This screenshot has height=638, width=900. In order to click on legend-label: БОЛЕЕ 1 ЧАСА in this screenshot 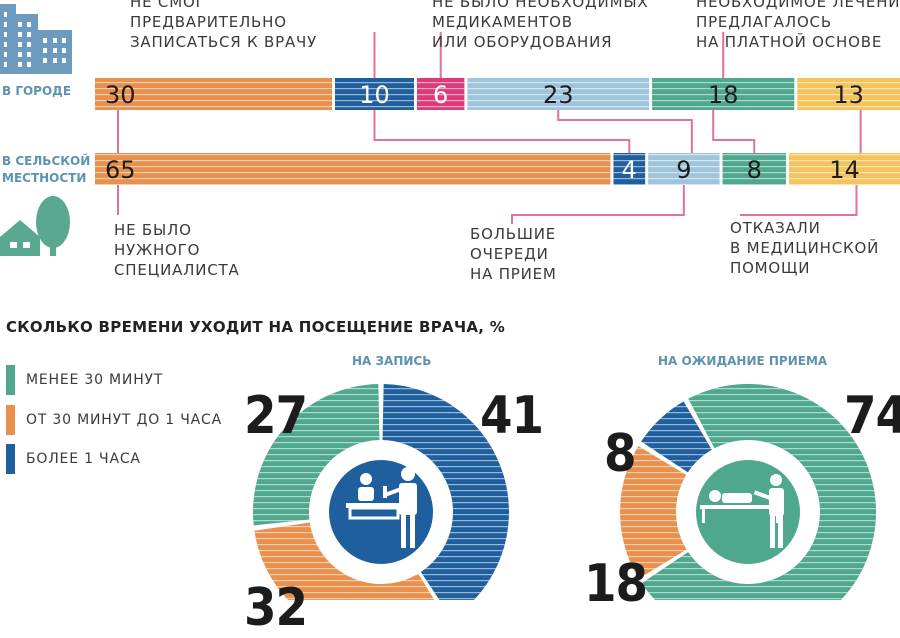, I will do `click(83, 459)`.